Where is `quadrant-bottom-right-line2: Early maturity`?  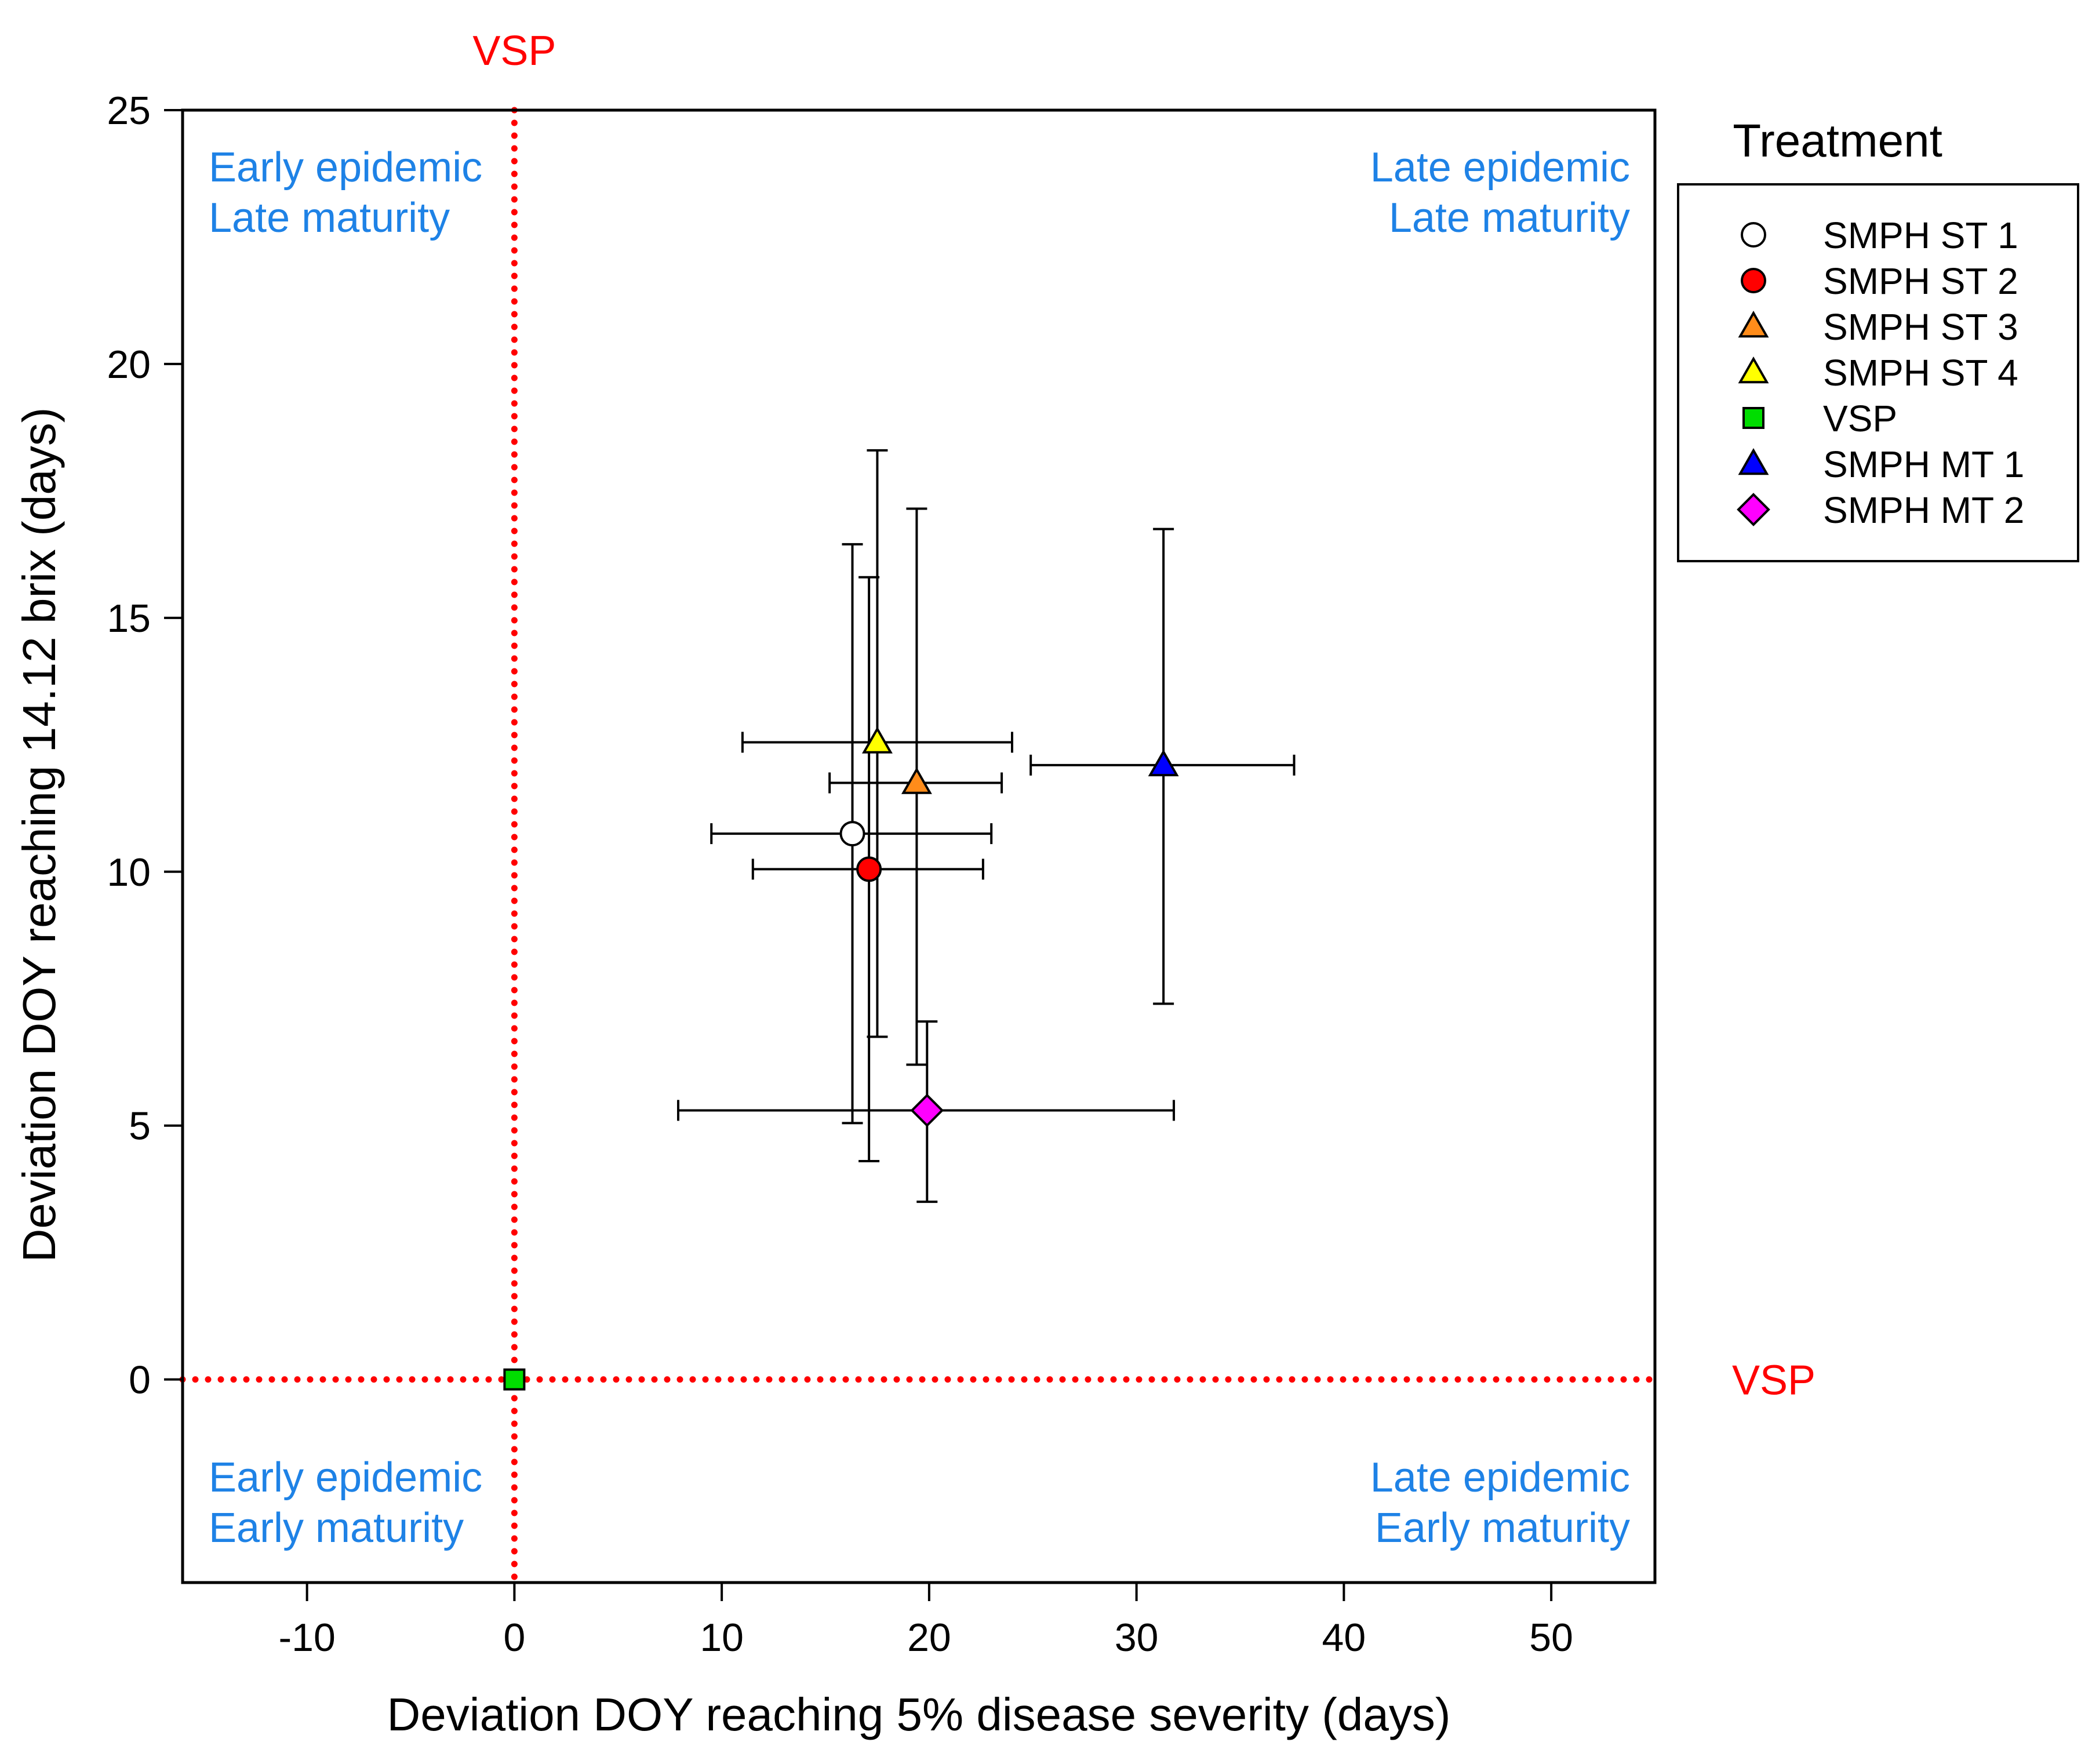
quadrant-bottom-right-line2: Early maturity is located at coordinates (1502, 1528).